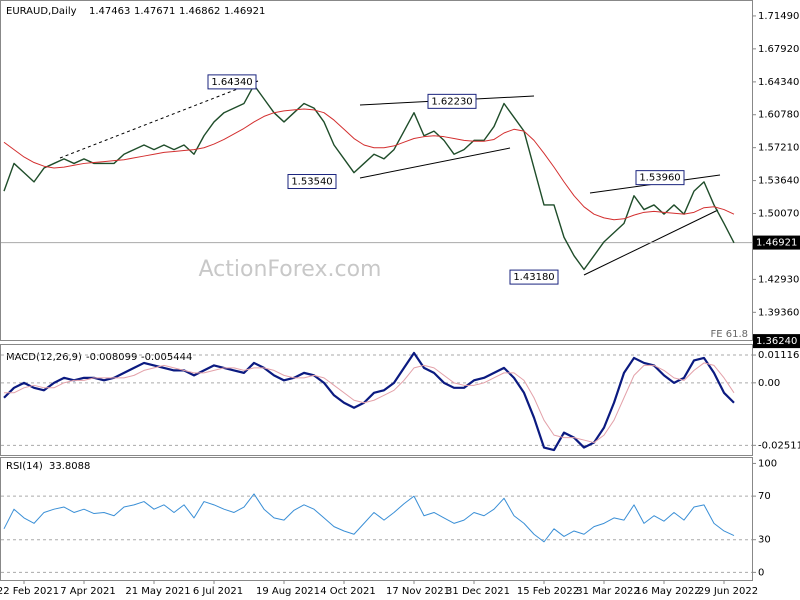  I want to click on annotation-label: 1.53960, so click(659, 178).